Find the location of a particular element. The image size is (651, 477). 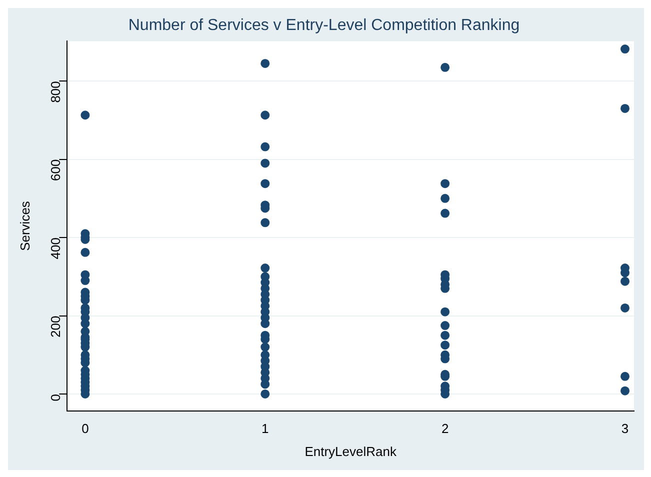

x-axis-title: EntryLevelRank is located at coordinates (350, 451).